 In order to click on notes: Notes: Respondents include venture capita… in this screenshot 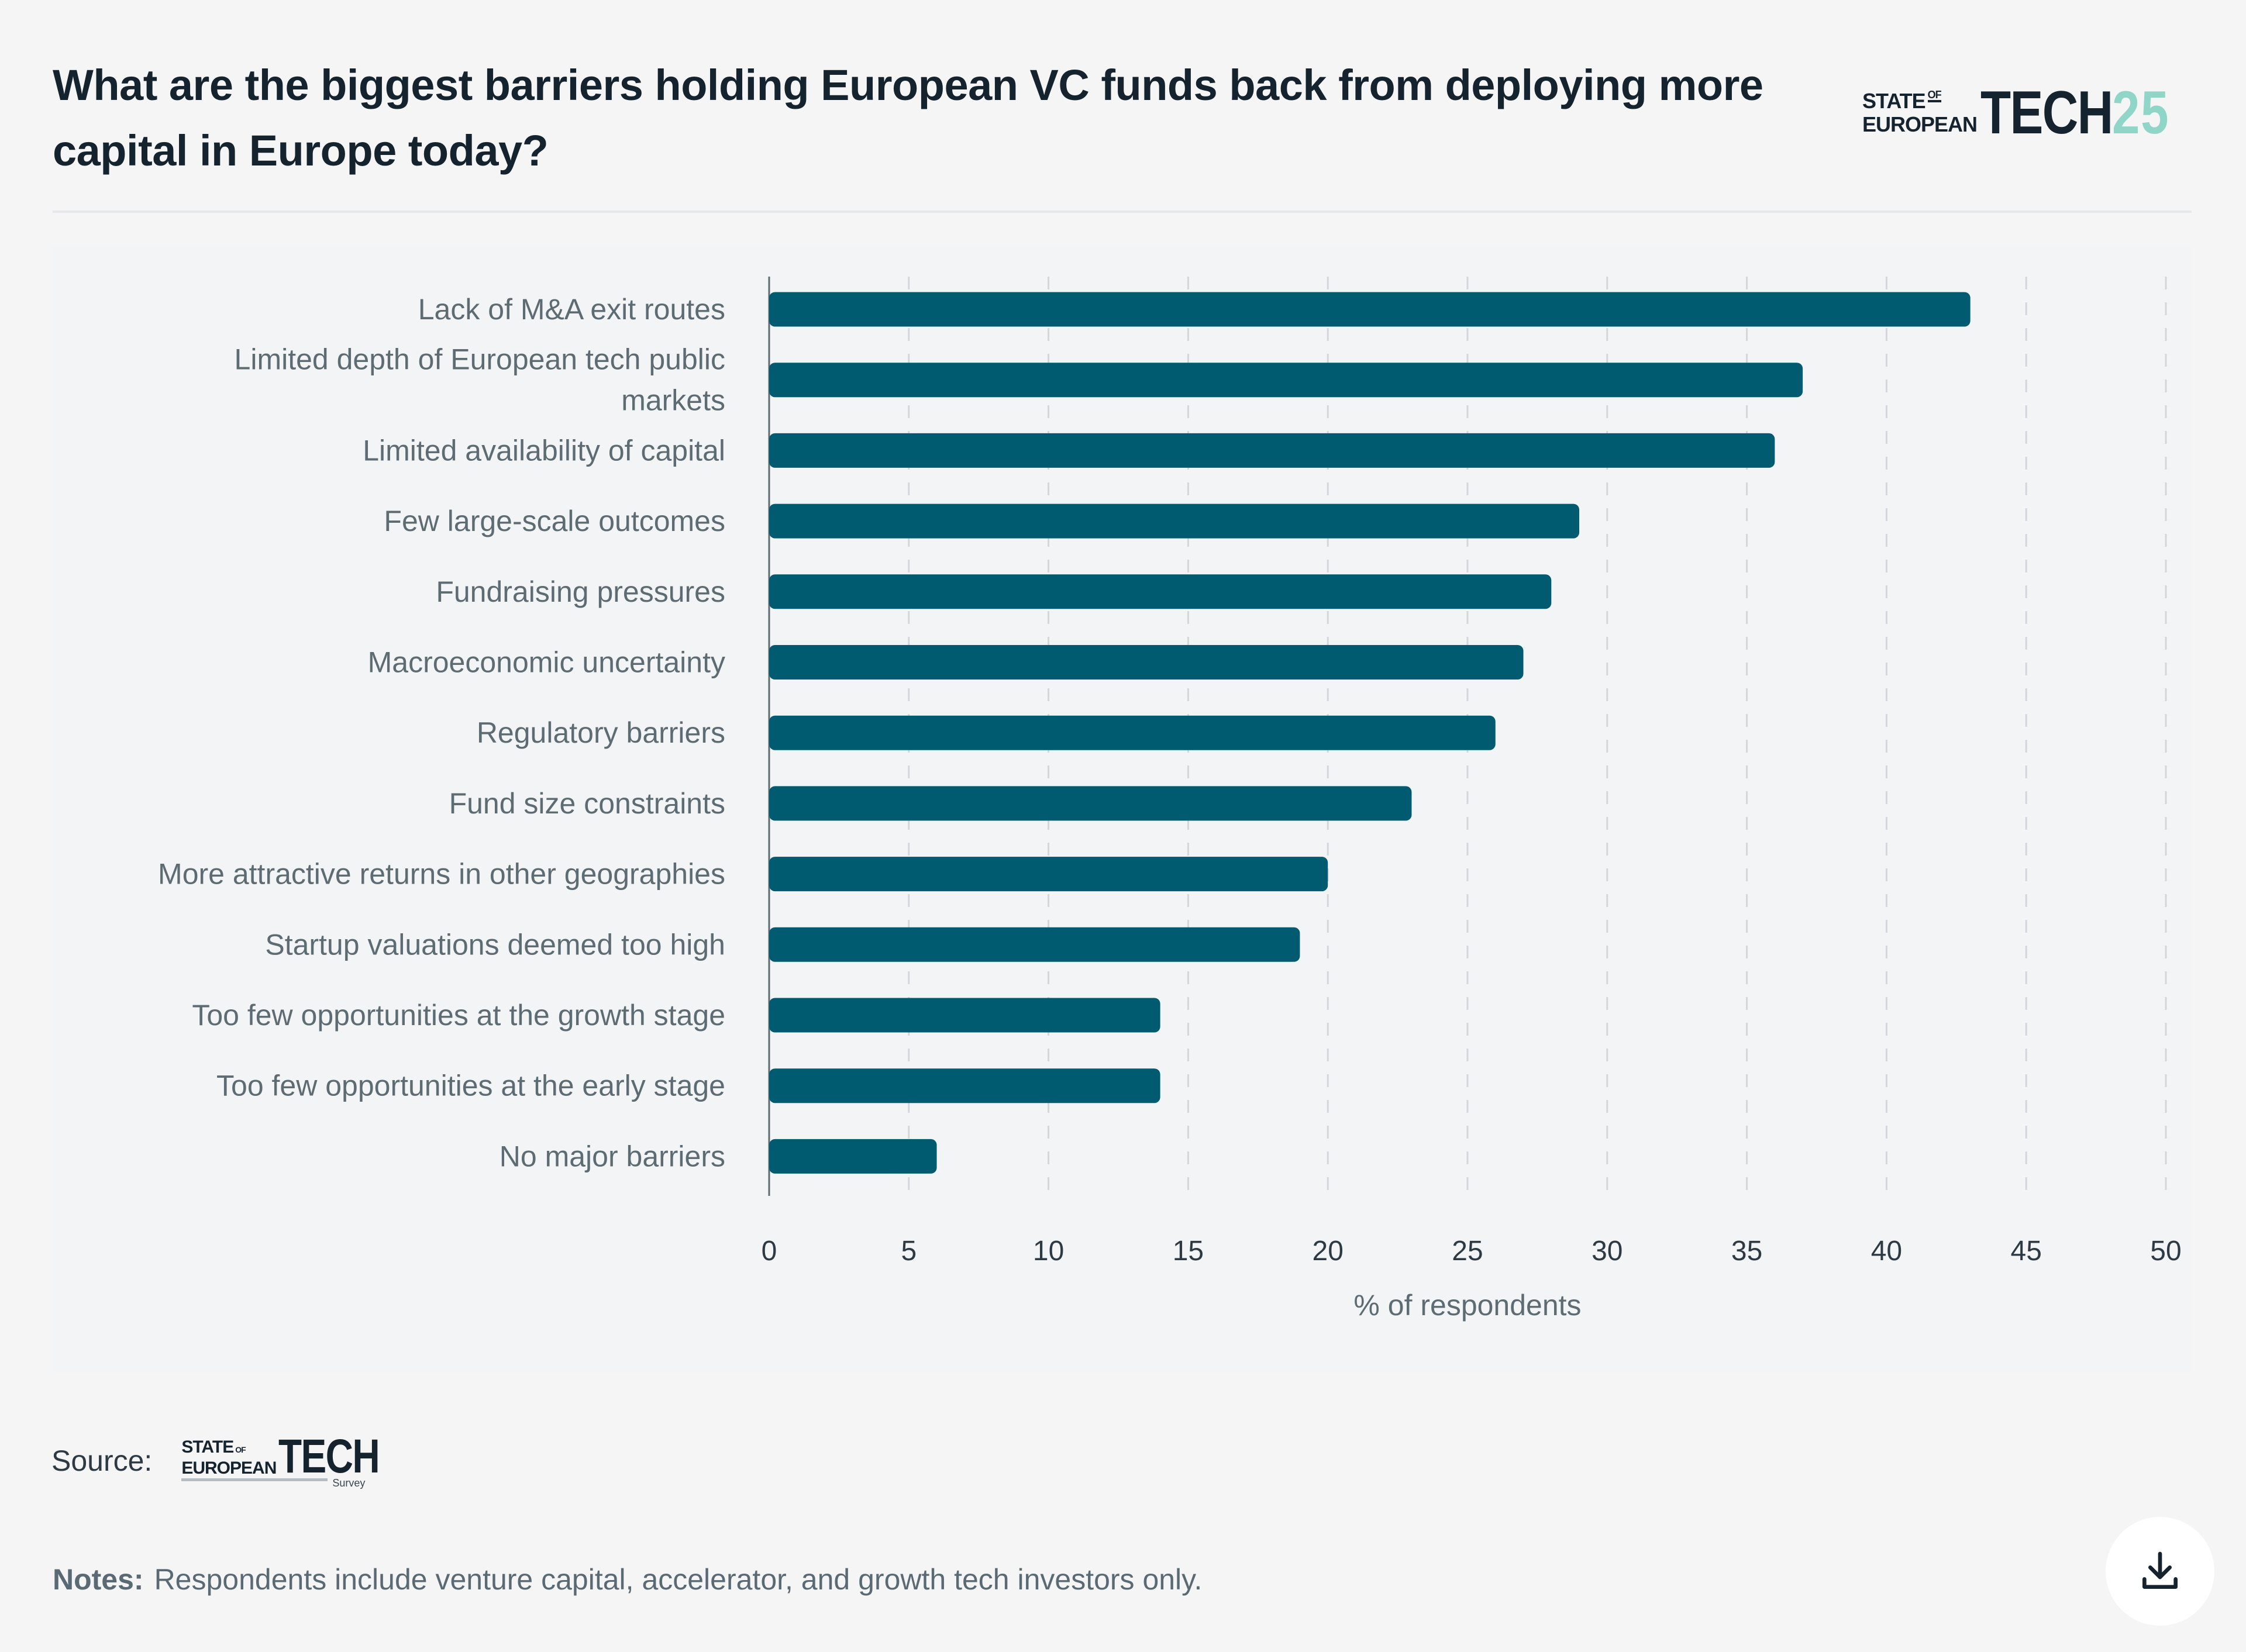, I will do `click(627, 1579)`.